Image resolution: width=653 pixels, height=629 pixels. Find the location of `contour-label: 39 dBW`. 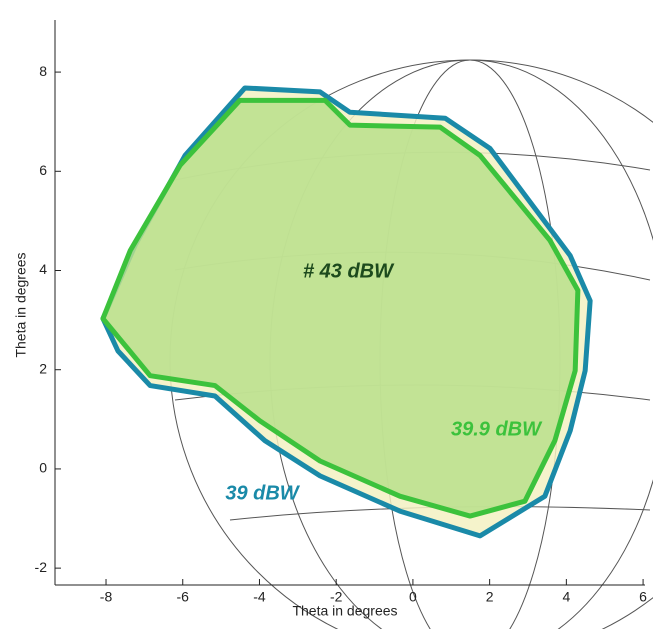

contour-label: 39 dBW is located at coordinates (262, 493).